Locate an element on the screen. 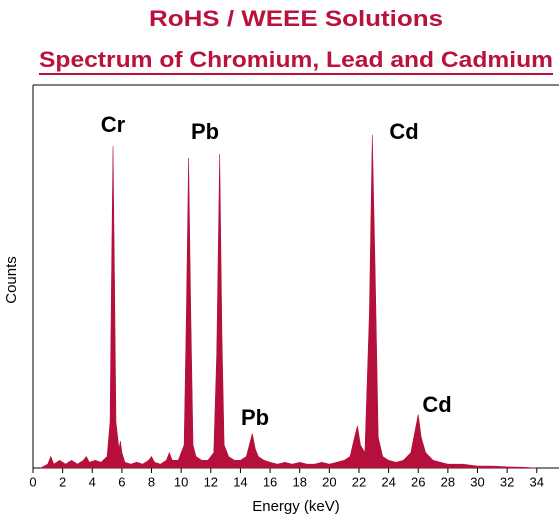  x-tick-label: 10 is located at coordinates (181, 481).